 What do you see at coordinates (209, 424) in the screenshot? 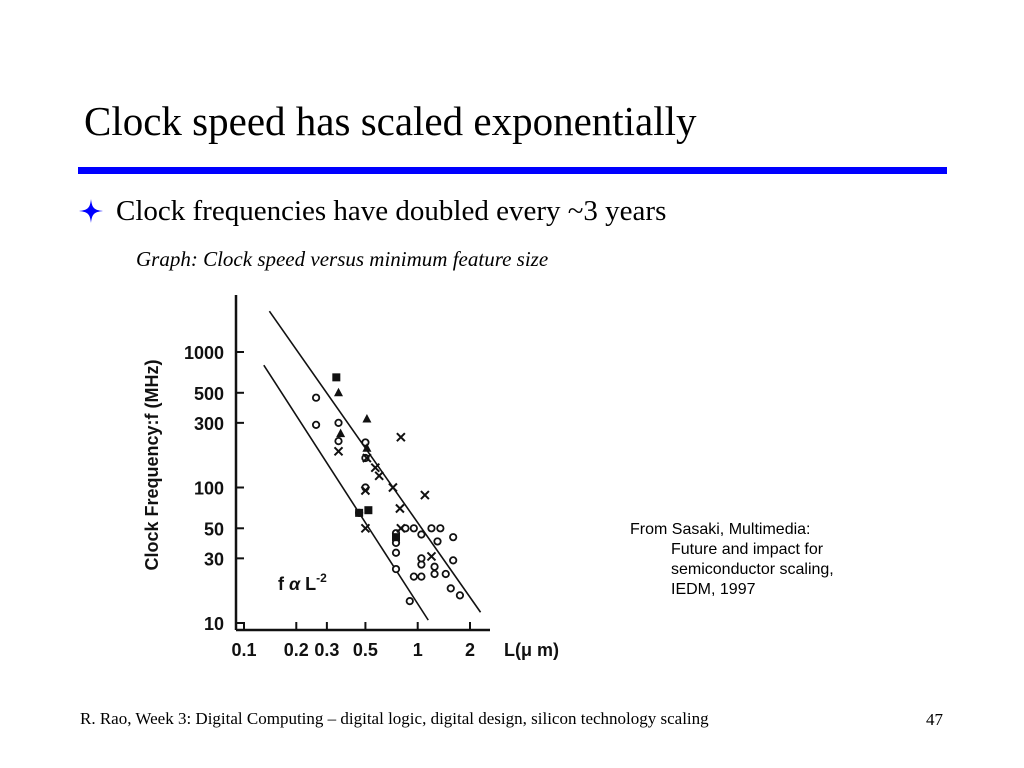
I see `y-tick-label: 300` at bounding box center [209, 424].